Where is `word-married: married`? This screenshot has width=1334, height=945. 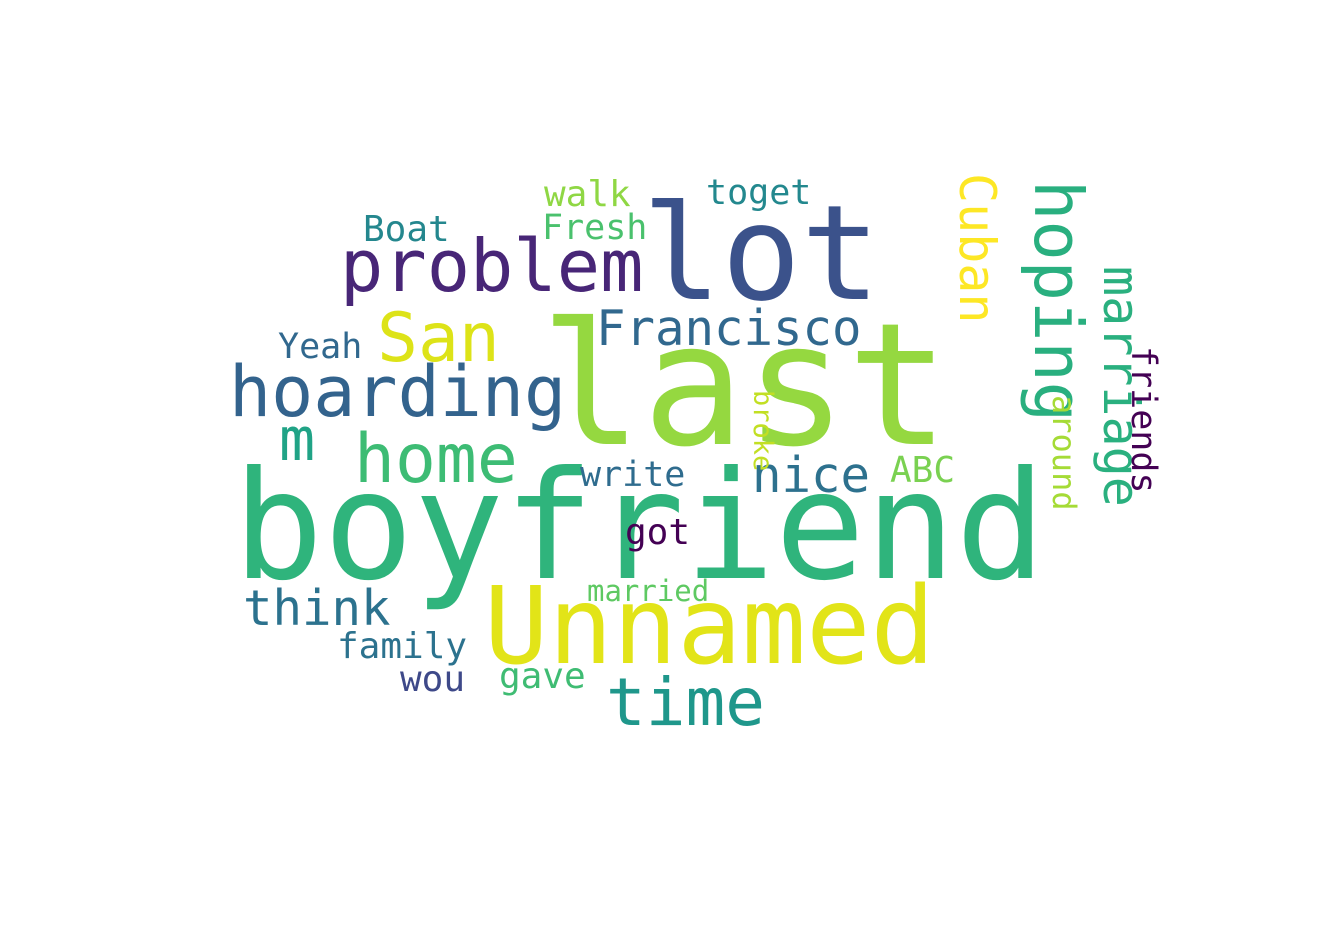
word-married: married is located at coordinates (648, 591).